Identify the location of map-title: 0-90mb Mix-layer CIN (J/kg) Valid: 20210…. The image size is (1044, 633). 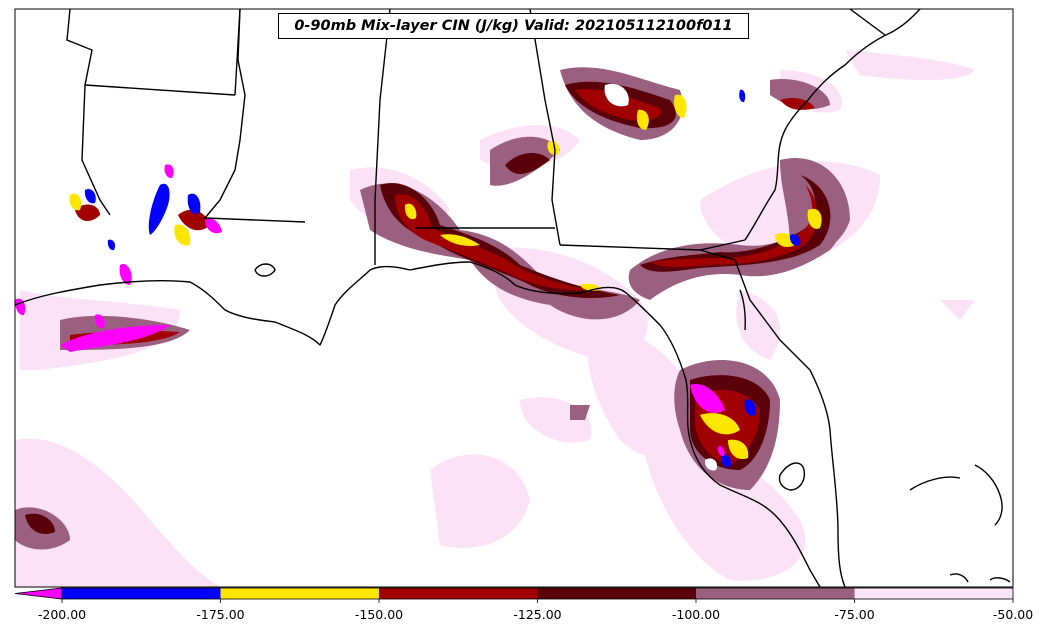
(513, 26).